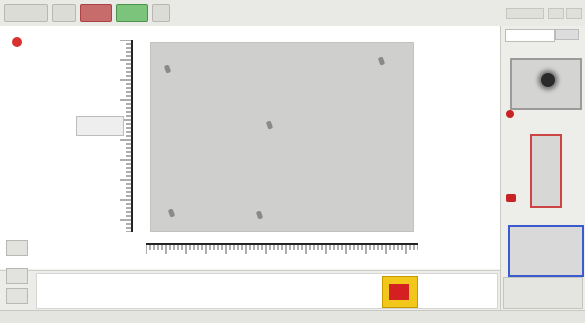 This screenshot has width=585, height=323. What do you see at coordinates (17, 42) in the screenshot?
I see `record-dot-icon` at bounding box center [17, 42].